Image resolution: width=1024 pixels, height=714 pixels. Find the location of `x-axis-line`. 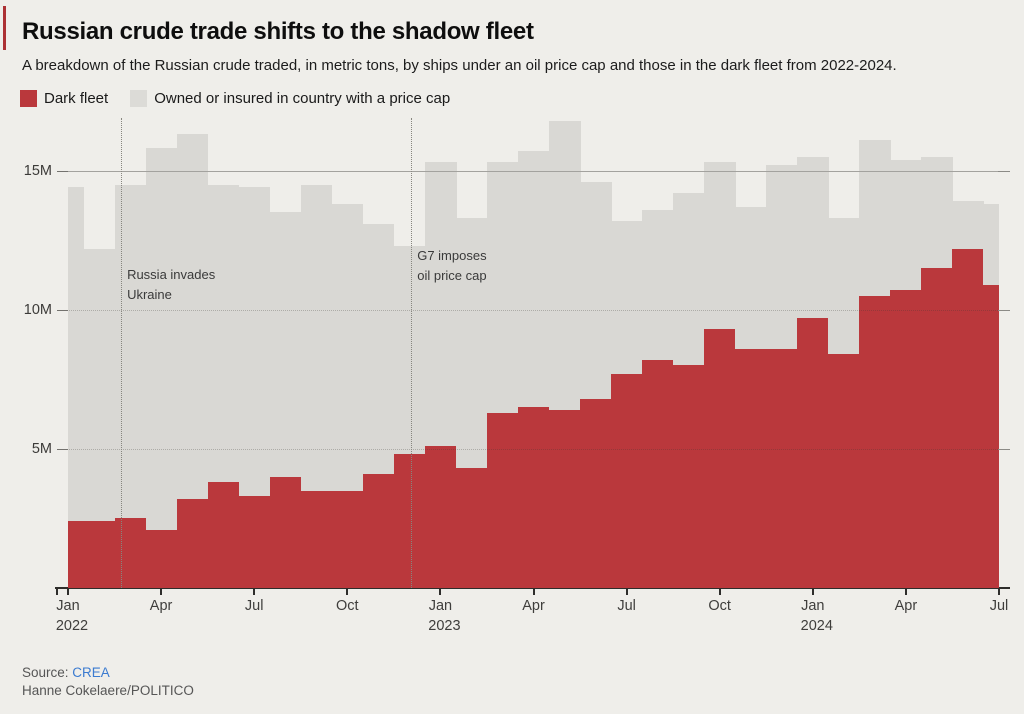

x-axis-line is located at coordinates (532, 588).